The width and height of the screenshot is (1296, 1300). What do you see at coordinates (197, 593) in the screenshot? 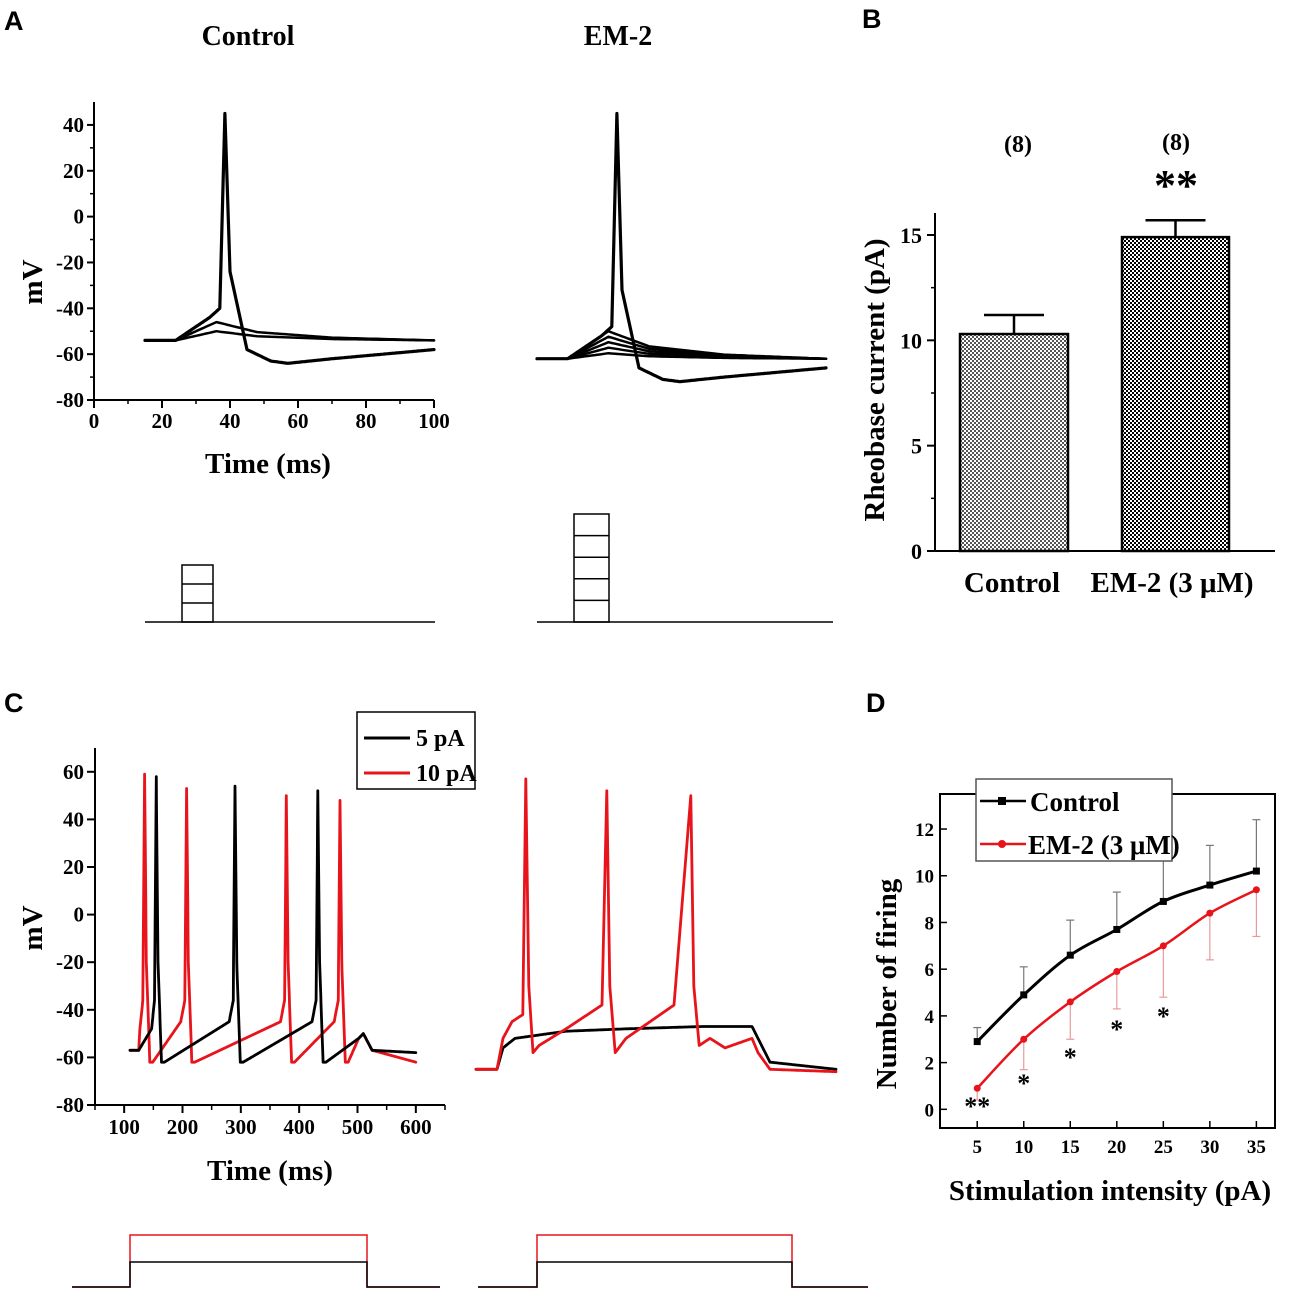
I see `control-stimulus-step-box` at bounding box center [197, 593].